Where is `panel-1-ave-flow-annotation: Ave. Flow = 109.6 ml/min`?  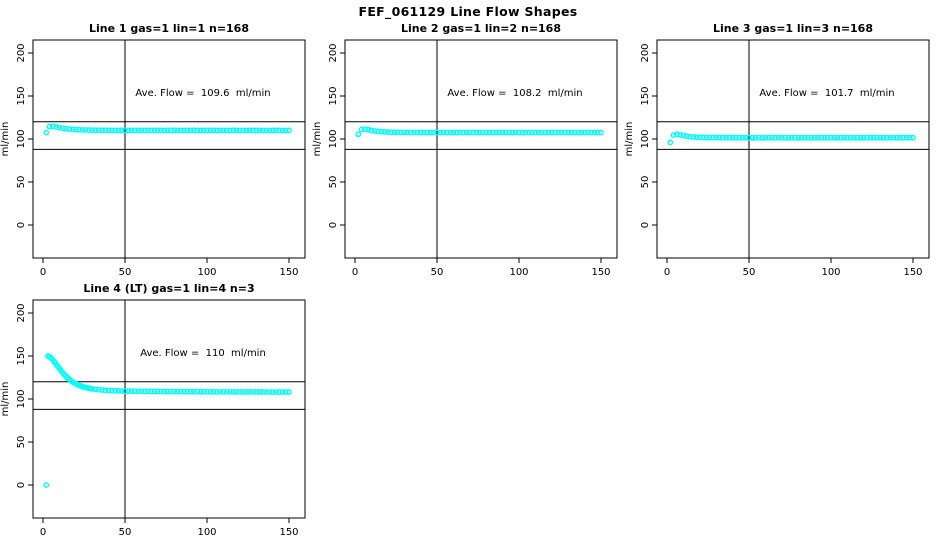
panel-1-ave-flow-annotation: Ave. Flow = 109.6 ml/min is located at coordinates (203, 93).